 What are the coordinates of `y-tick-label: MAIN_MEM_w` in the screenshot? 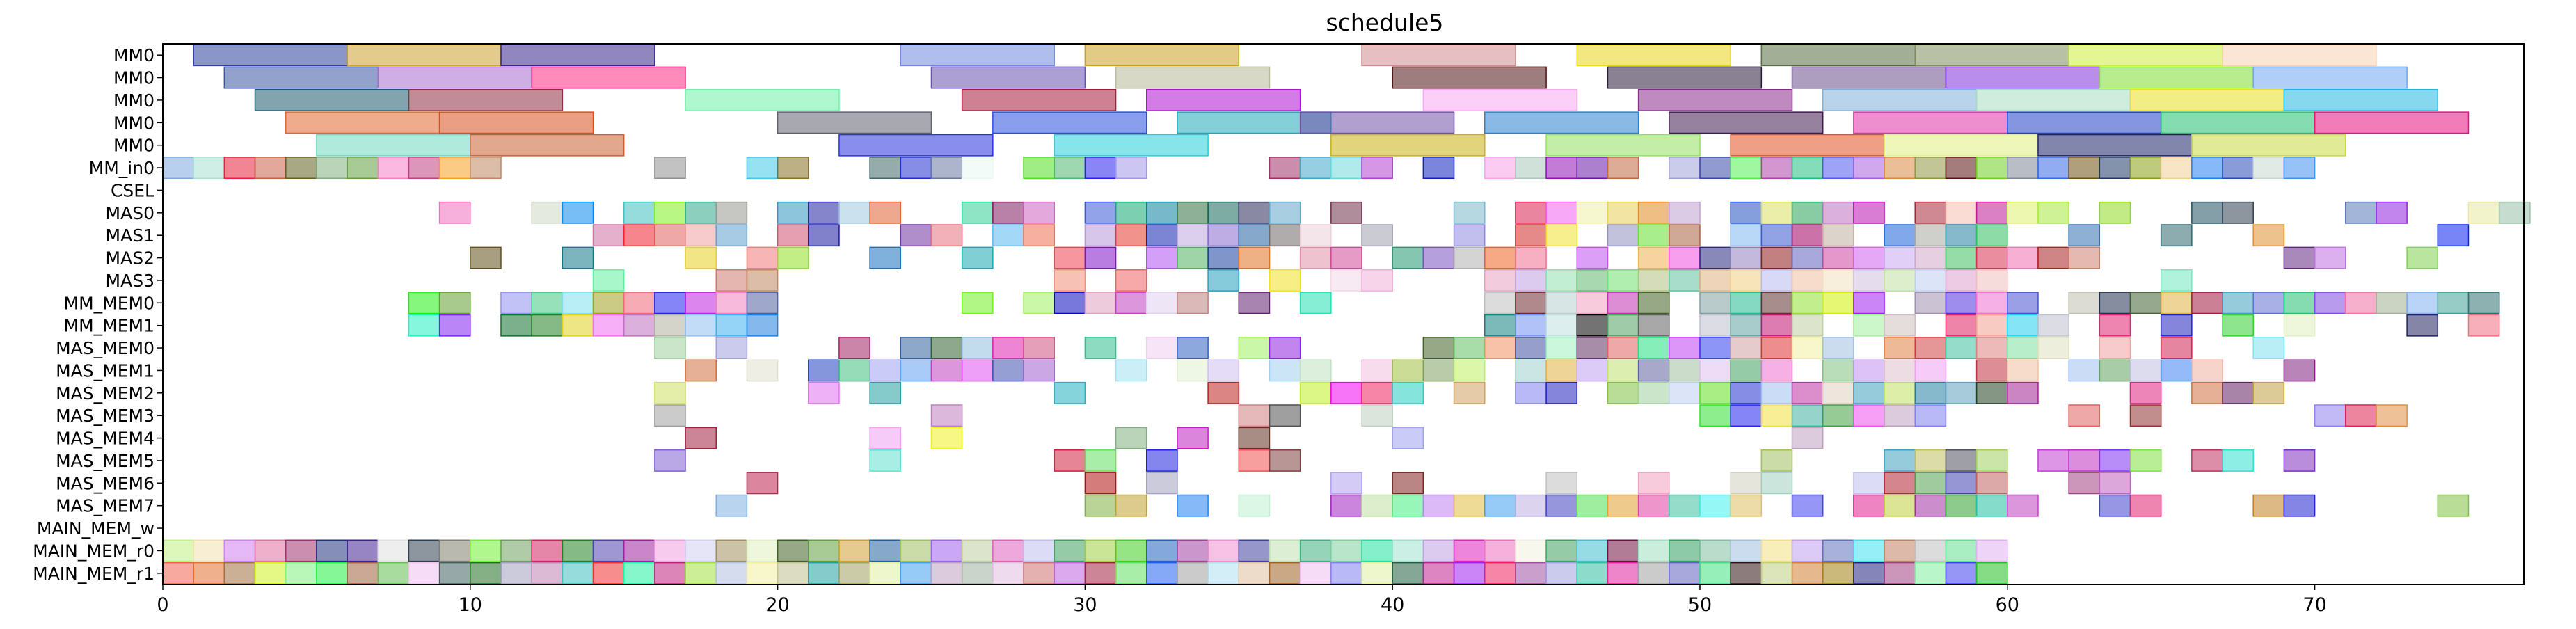 It's located at (95, 528).